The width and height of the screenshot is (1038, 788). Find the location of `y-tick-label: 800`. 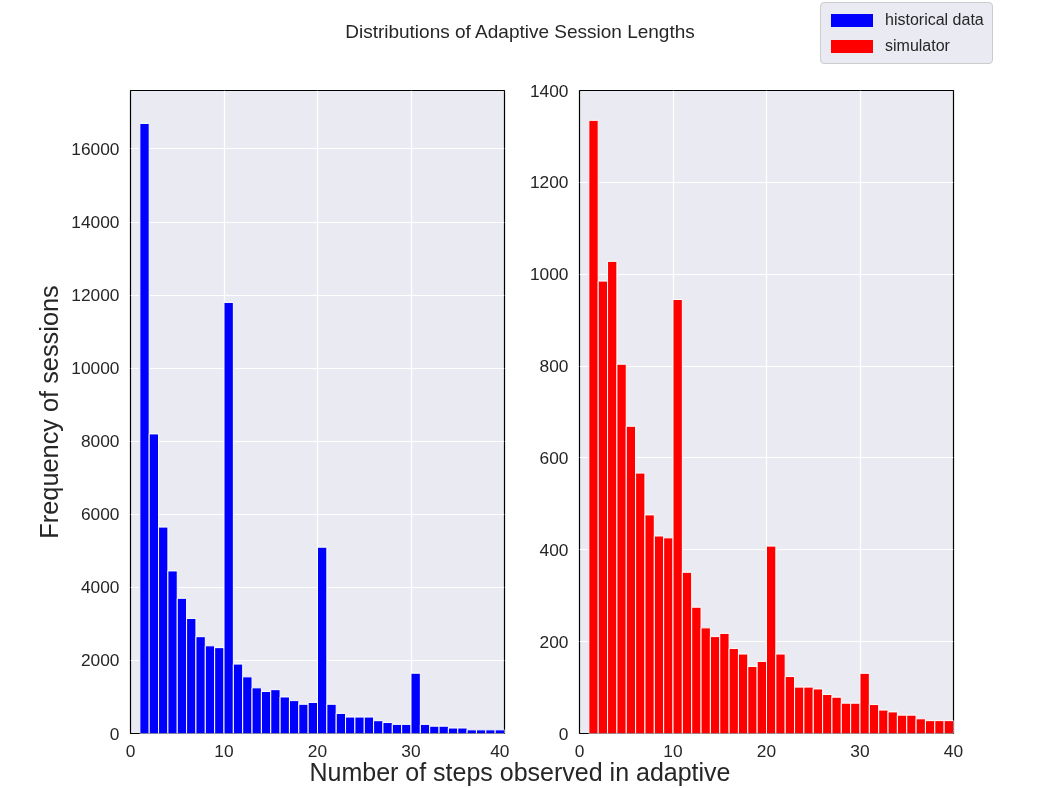

y-tick-label: 800 is located at coordinates (554, 366).